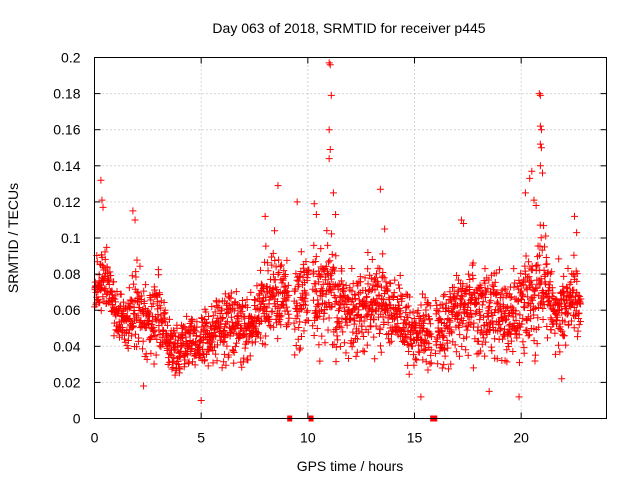 The height and width of the screenshot is (480, 640). I want to click on x-tick-label: 20, so click(521, 438).